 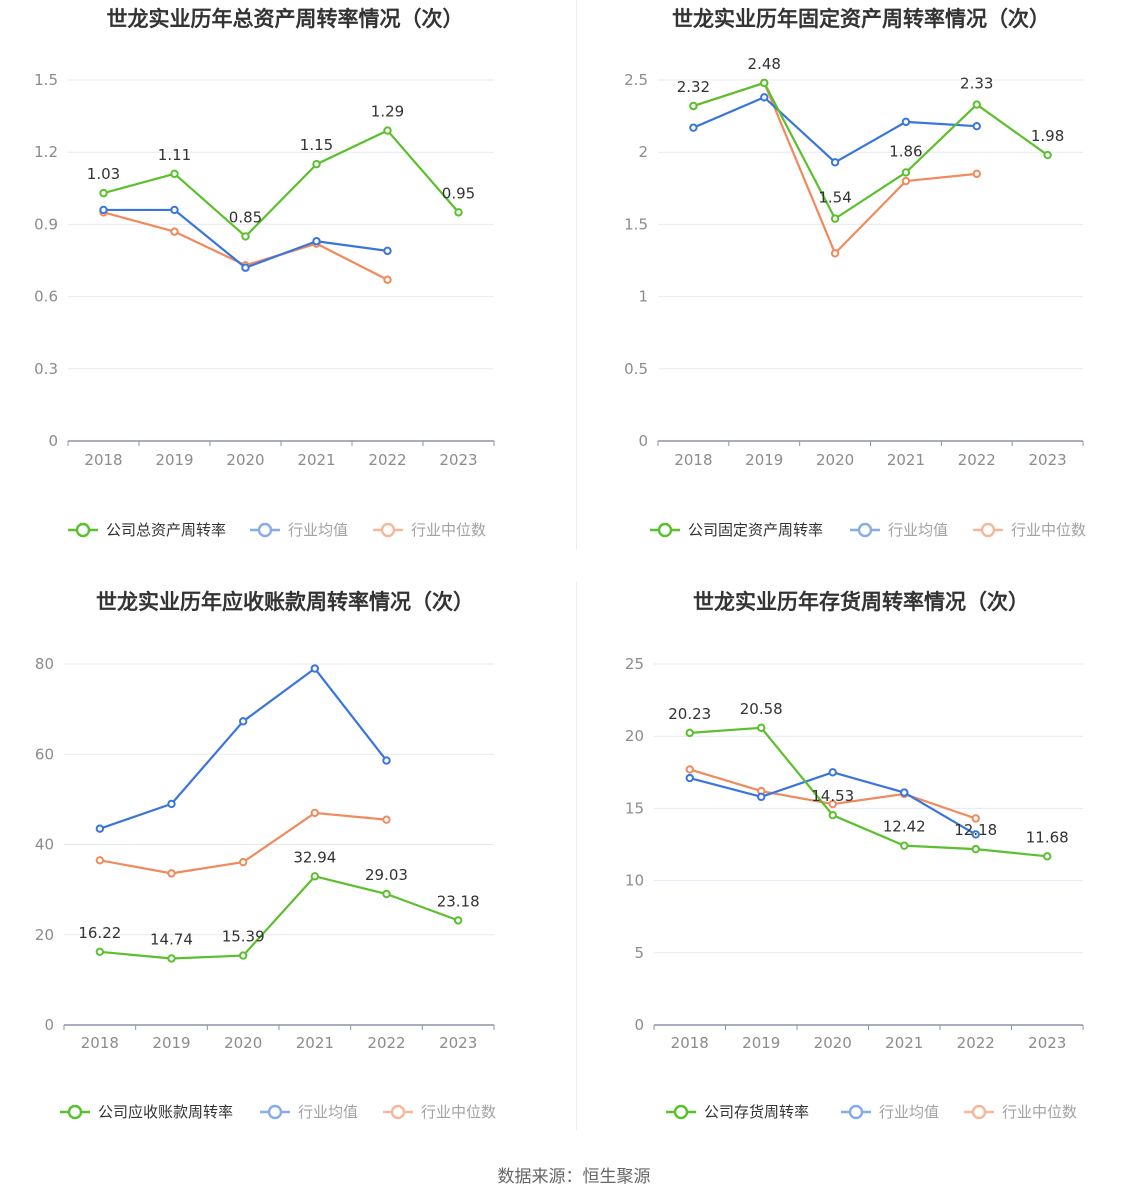 What do you see at coordinates (861, 602) in the screenshot?
I see `chart-title: 世龙实业历年存货周转率情况（次）` at bounding box center [861, 602].